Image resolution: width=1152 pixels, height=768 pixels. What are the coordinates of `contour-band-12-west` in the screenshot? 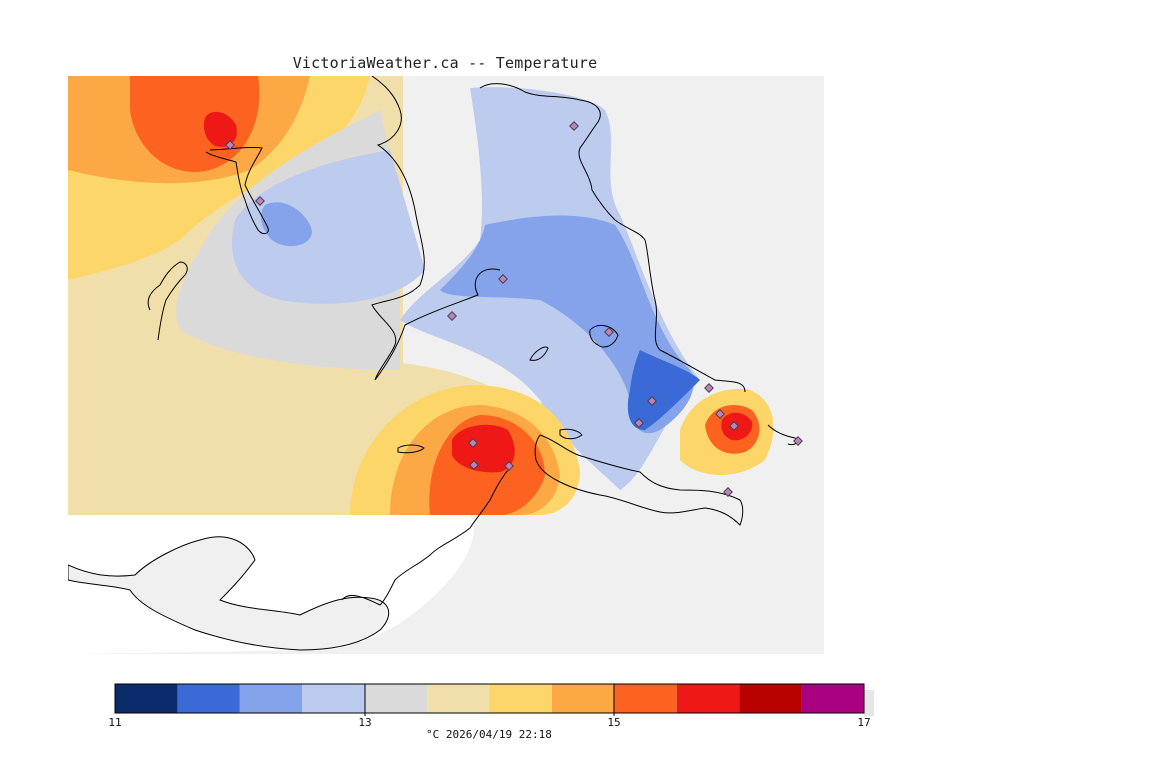 It's located at (286, 224).